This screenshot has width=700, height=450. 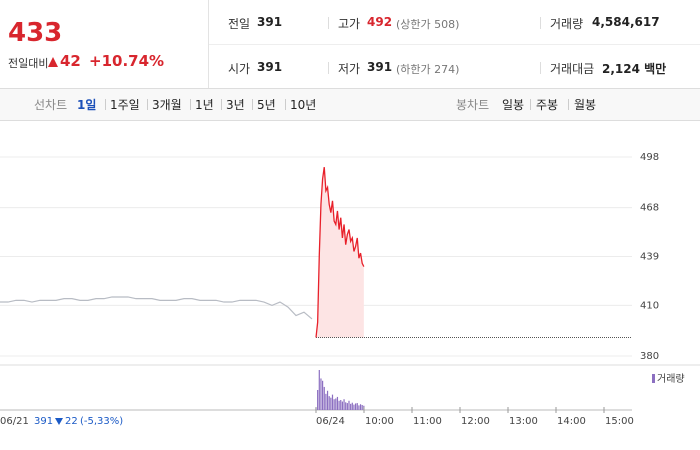 What do you see at coordinates (379, 421) in the screenshot?
I see `x-tick-label: 10:00` at bounding box center [379, 421].